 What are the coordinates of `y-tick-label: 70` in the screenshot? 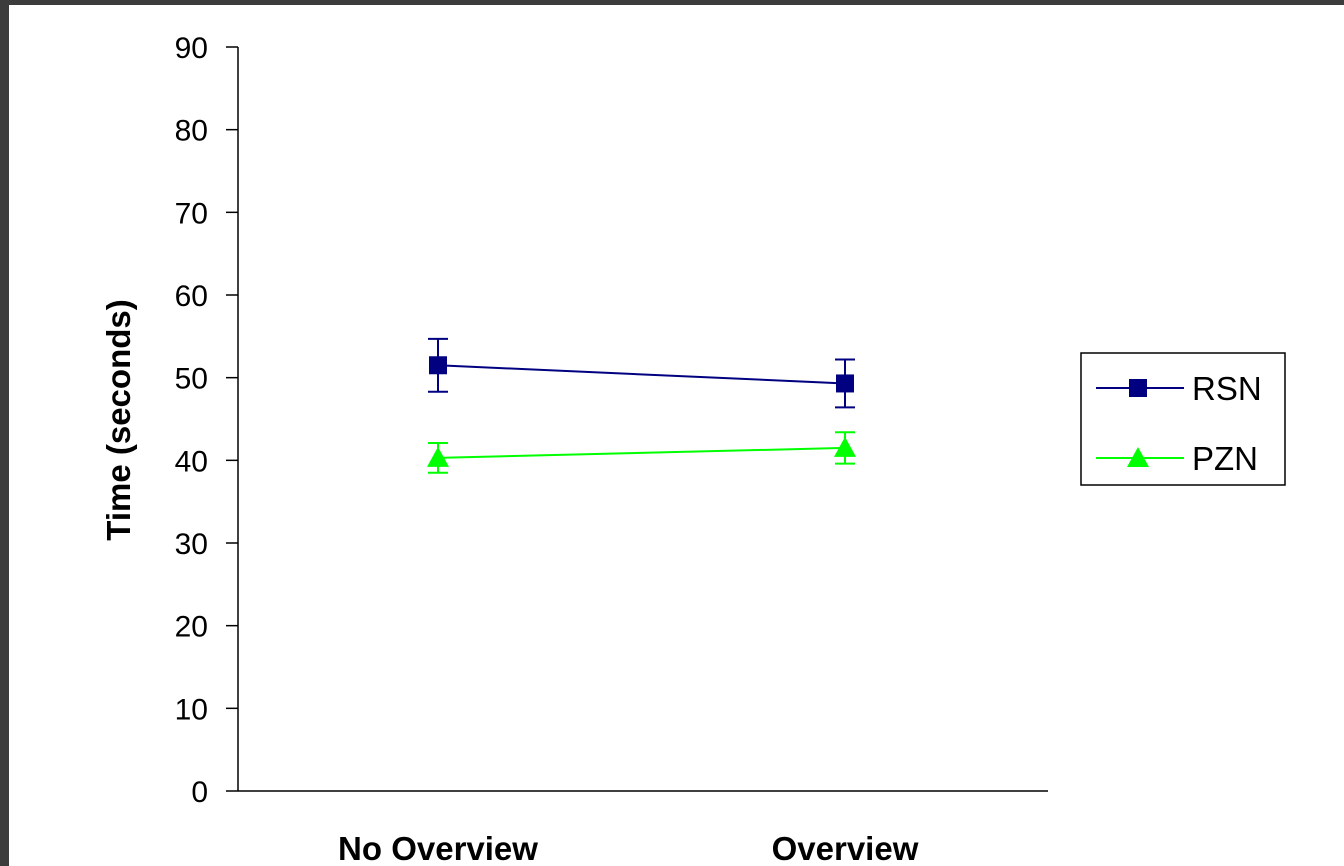 It's located at (191, 213).